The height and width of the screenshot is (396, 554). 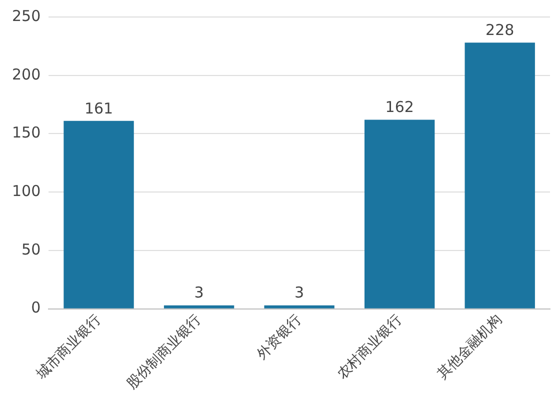 What do you see at coordinates (99, 108) in the screenshot?
I see `data-label: 161` at bounding box center [99, 108].